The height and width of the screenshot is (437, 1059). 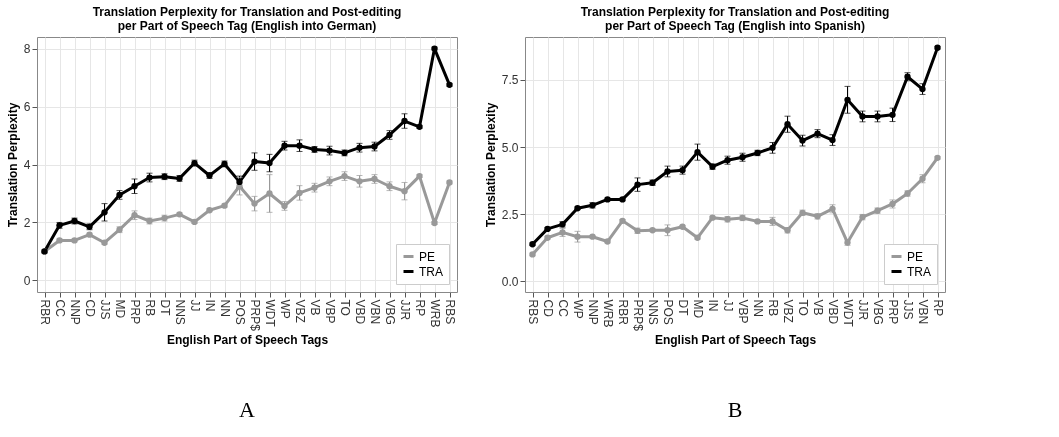 I want to click on chart-title: Translation Perplexity for Translation and Post-editing per Part of Speech Tag (English into Spanish), so click(x=735, y=19).